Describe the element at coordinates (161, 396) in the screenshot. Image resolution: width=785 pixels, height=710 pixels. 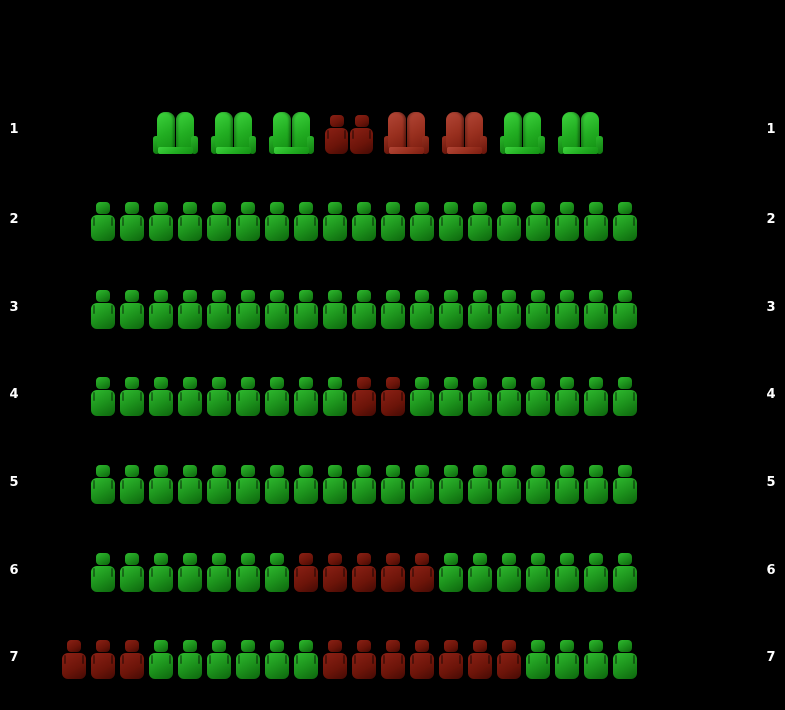
I see `seat-row4-3-available` at that location.